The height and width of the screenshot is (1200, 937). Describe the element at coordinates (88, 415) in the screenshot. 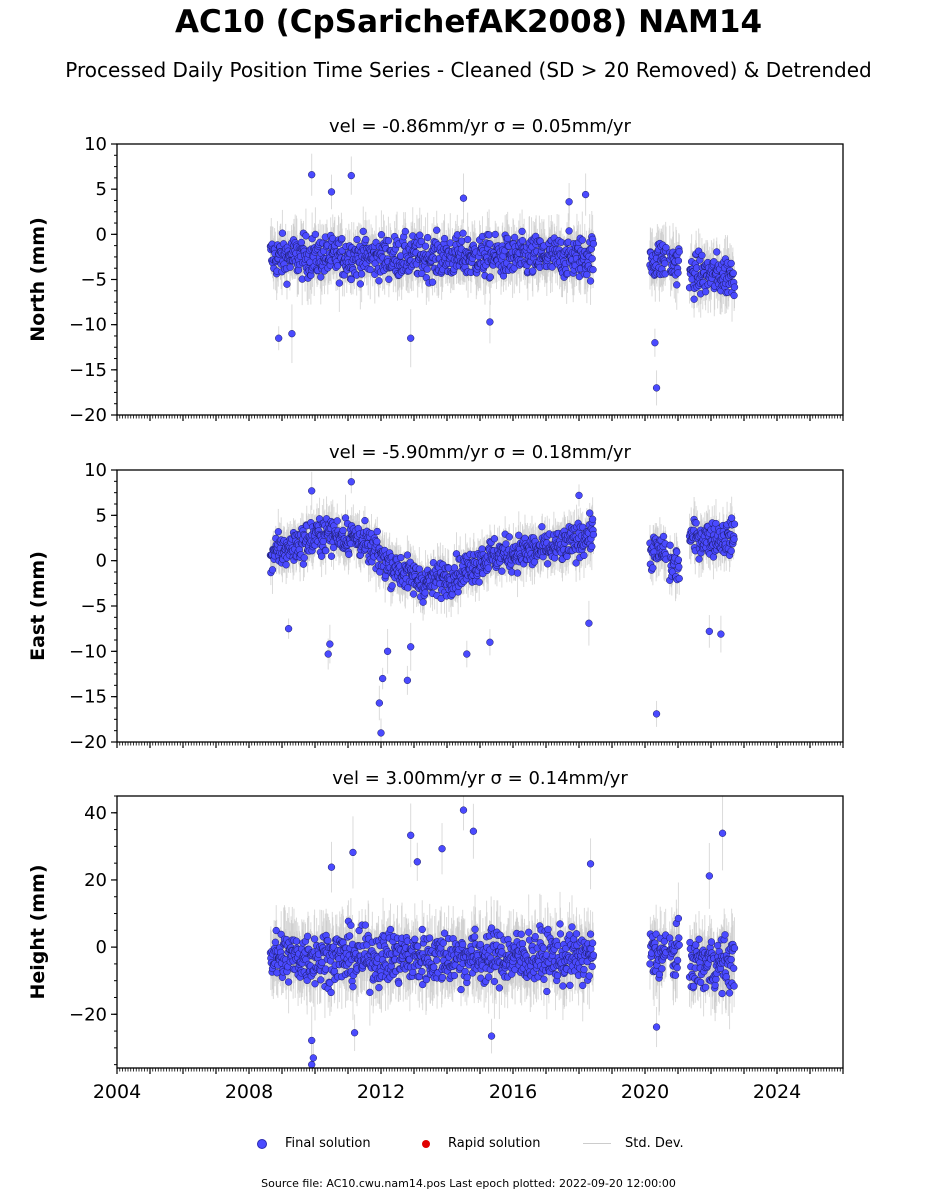

I see `y-tick-label: −20` at that location.